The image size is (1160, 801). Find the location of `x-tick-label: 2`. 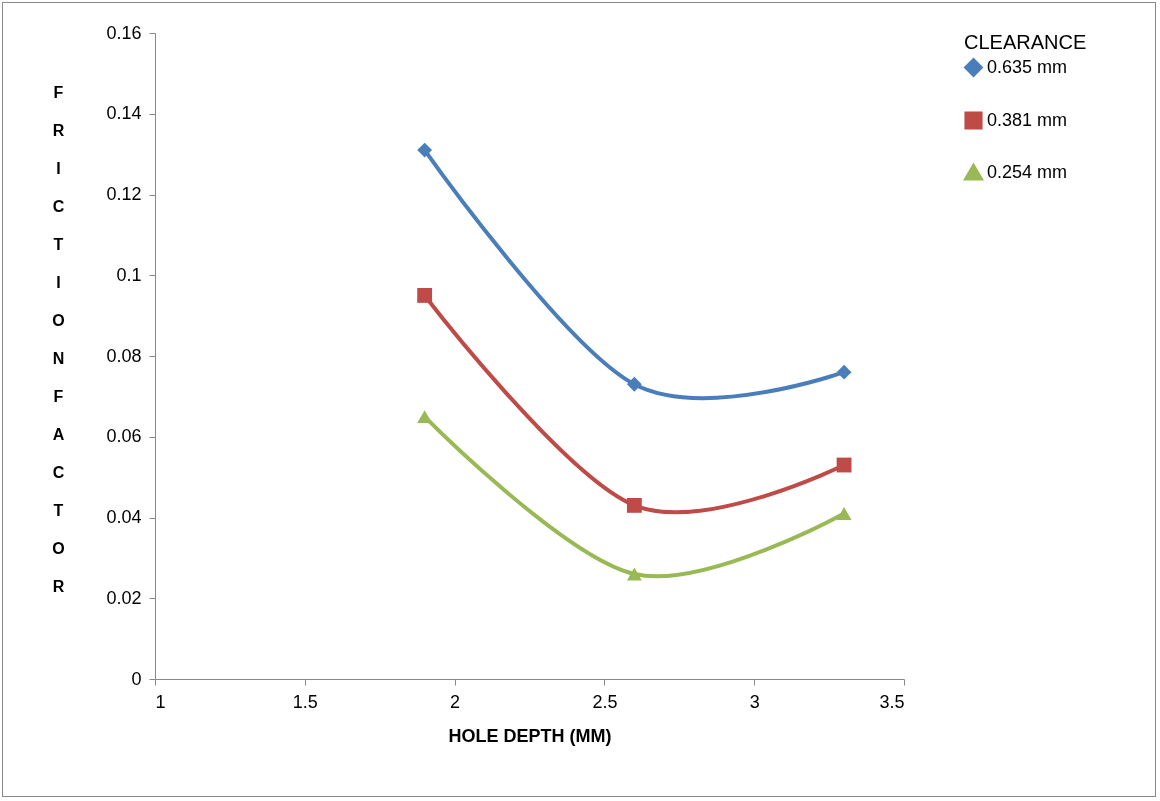

x-tick-label: 2 is located at coordinates (455, 701).